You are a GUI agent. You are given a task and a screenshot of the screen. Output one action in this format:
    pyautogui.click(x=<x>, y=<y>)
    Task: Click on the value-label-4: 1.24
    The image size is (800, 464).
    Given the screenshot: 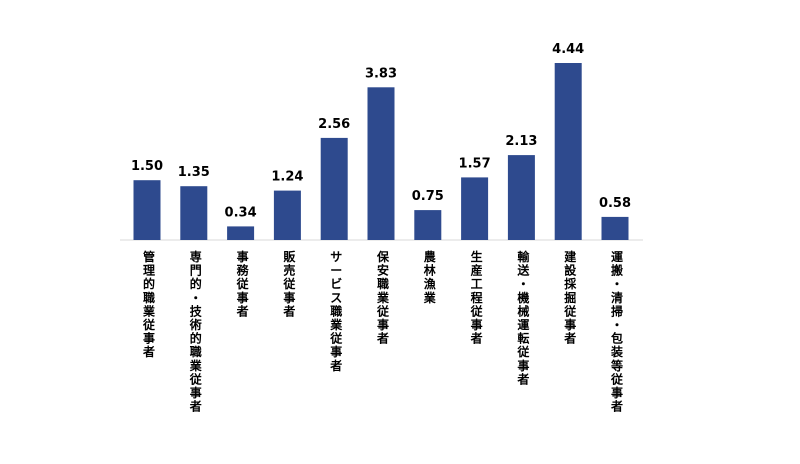 What is the action you would take?
    pyautogui.click(x=287, y=177)
    